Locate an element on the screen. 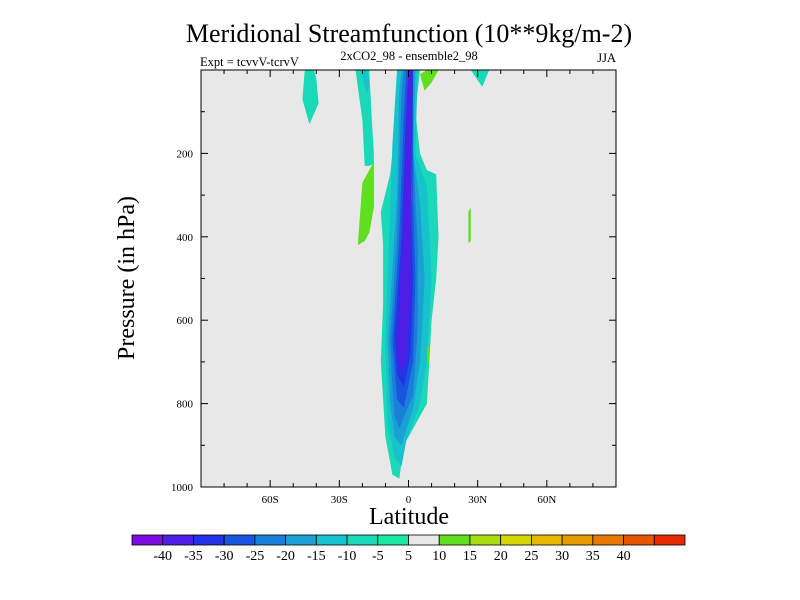 This screenshot has width=800, height=600. experiment-label: Expt = tcvvV-tcrvV is located at coordinates (249, 62).